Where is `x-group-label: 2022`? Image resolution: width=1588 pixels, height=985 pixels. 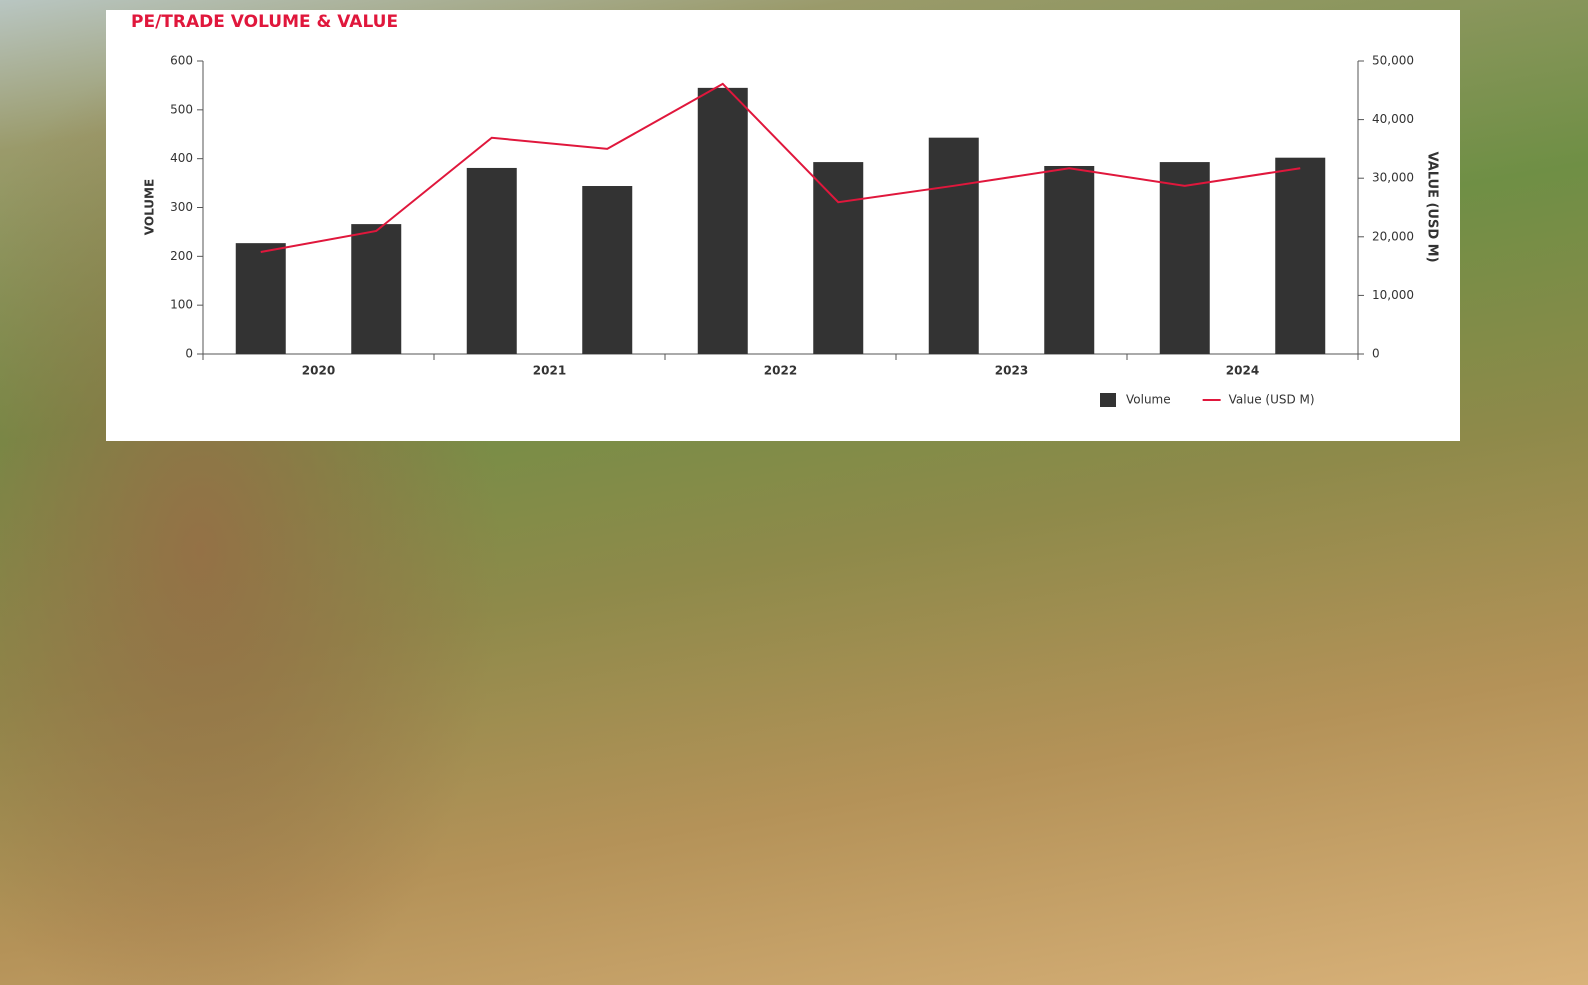 x-group-label: 2022 is located at coordinates (780, 371).